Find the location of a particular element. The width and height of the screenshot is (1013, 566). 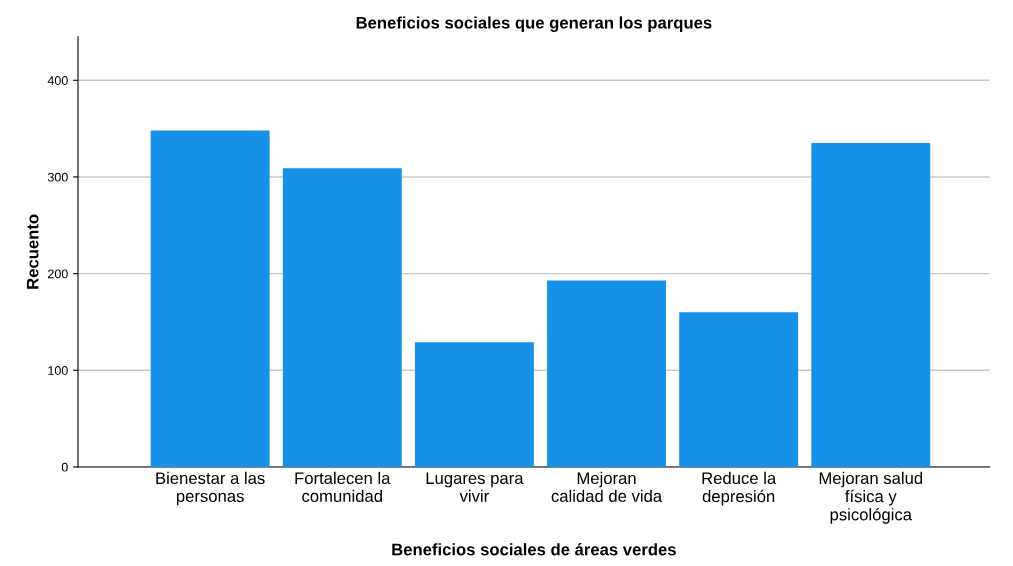

y-tick-label: 300 is located at coordinates (57, 177).